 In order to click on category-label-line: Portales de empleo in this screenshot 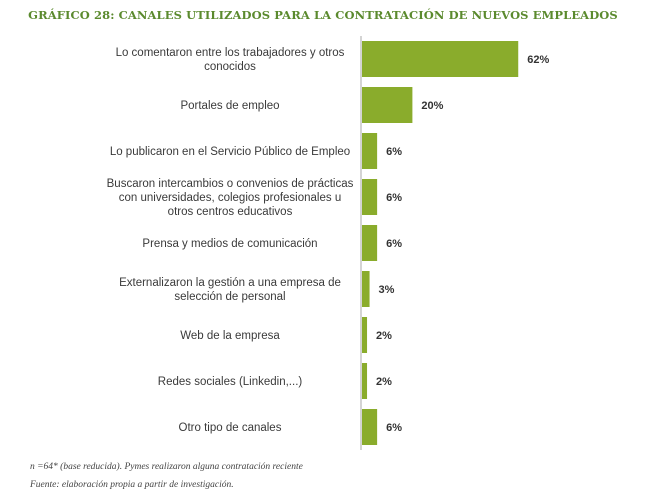, I will do `click(229, 106)`.